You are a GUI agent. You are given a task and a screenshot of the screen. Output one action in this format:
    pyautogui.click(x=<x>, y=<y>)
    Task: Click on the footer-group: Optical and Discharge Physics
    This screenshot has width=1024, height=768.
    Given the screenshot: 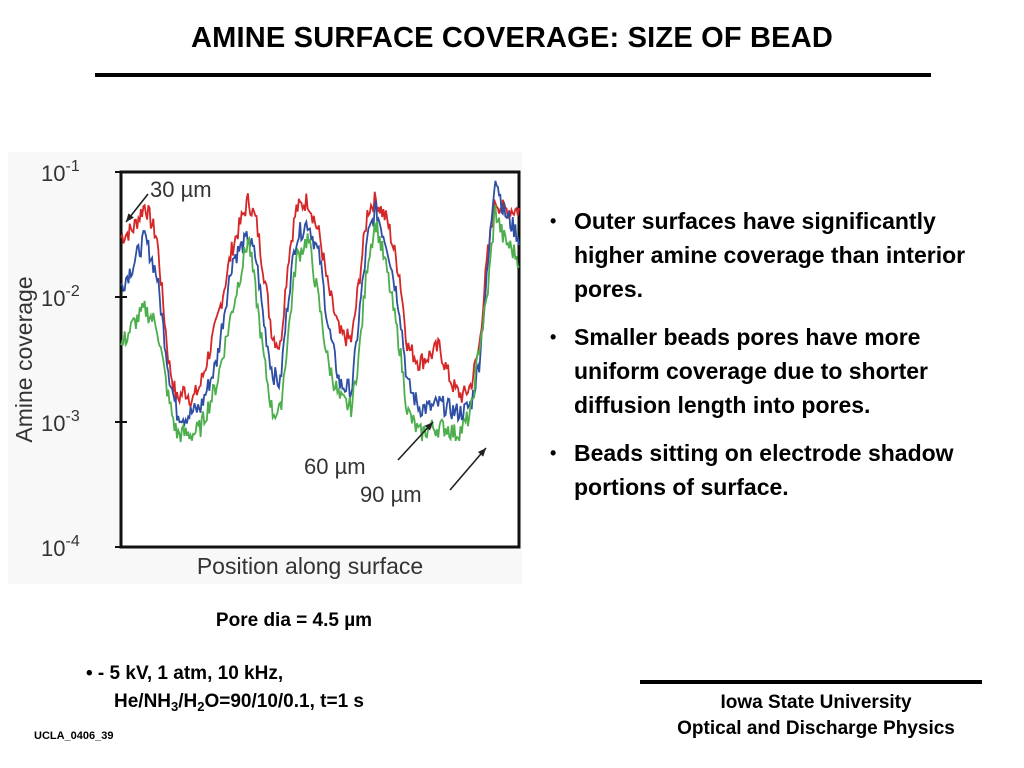 What is the action you would take?
    pyautogui.click(x=816, y=728)
    